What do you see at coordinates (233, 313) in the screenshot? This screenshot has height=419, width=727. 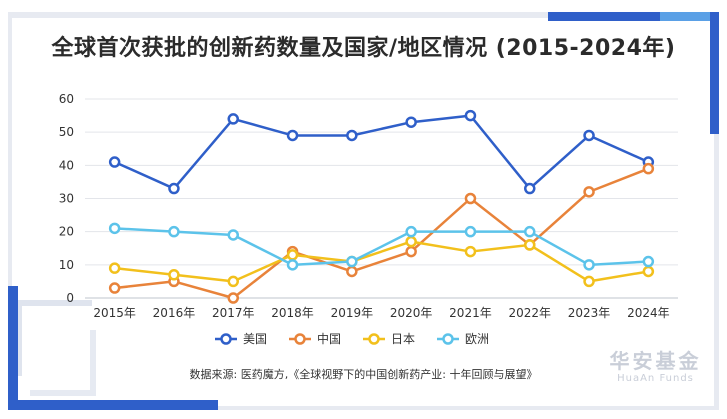 I see `x-tick-label: 2017年` at bounding box center [233, 313].